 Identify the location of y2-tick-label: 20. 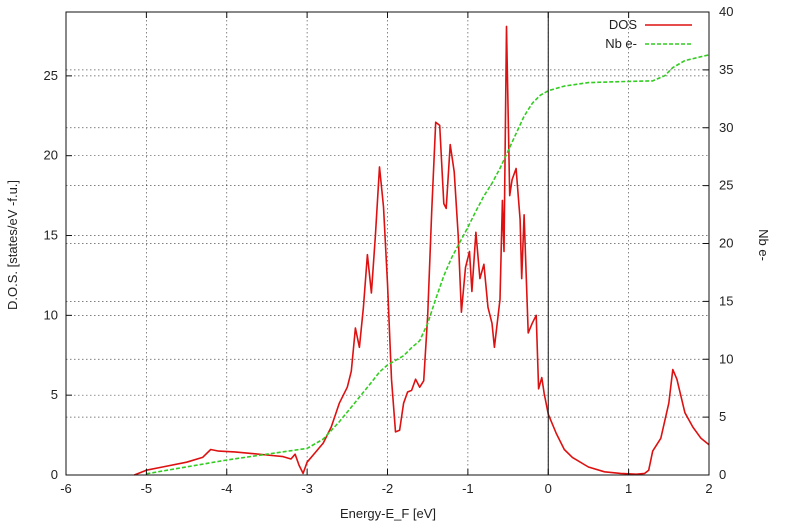
(726, 243).